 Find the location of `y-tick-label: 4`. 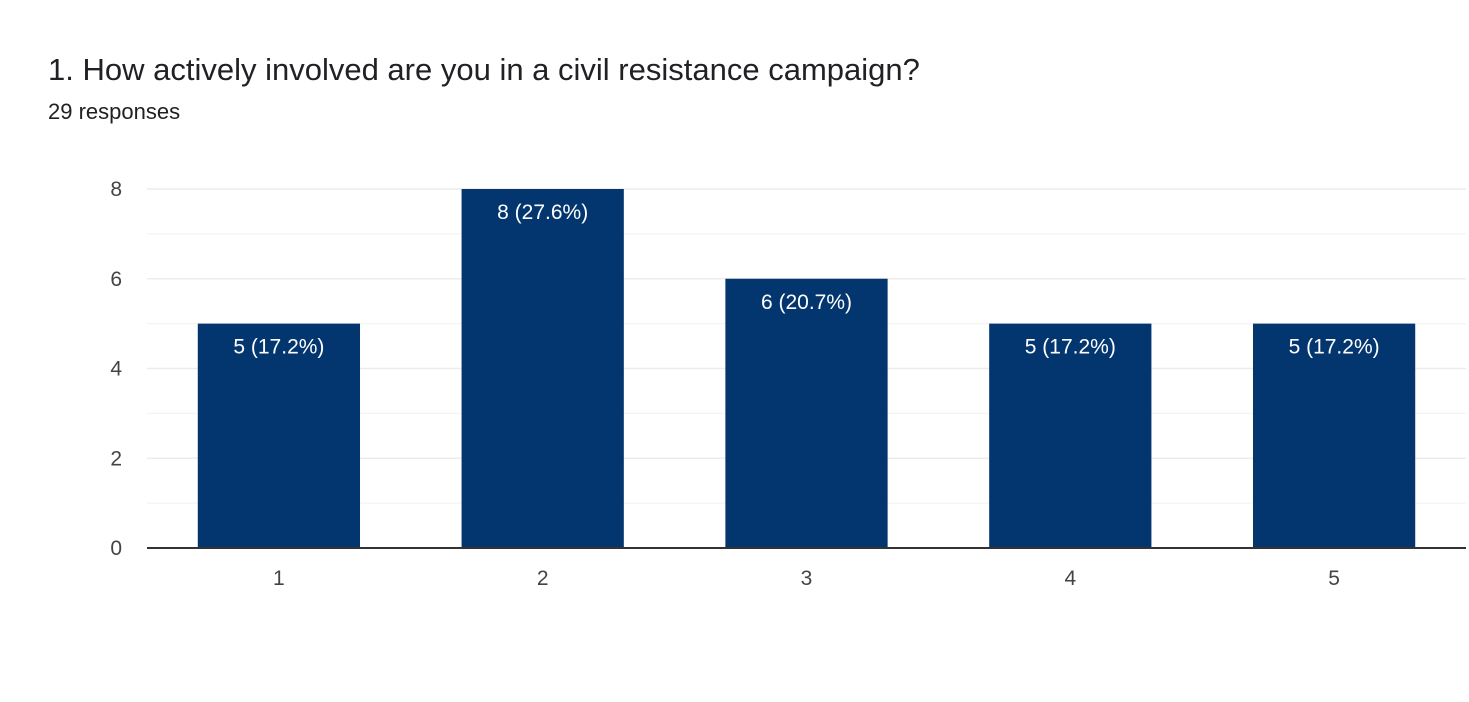

y-tick-label: 4 is located at coordinates (116, 369).